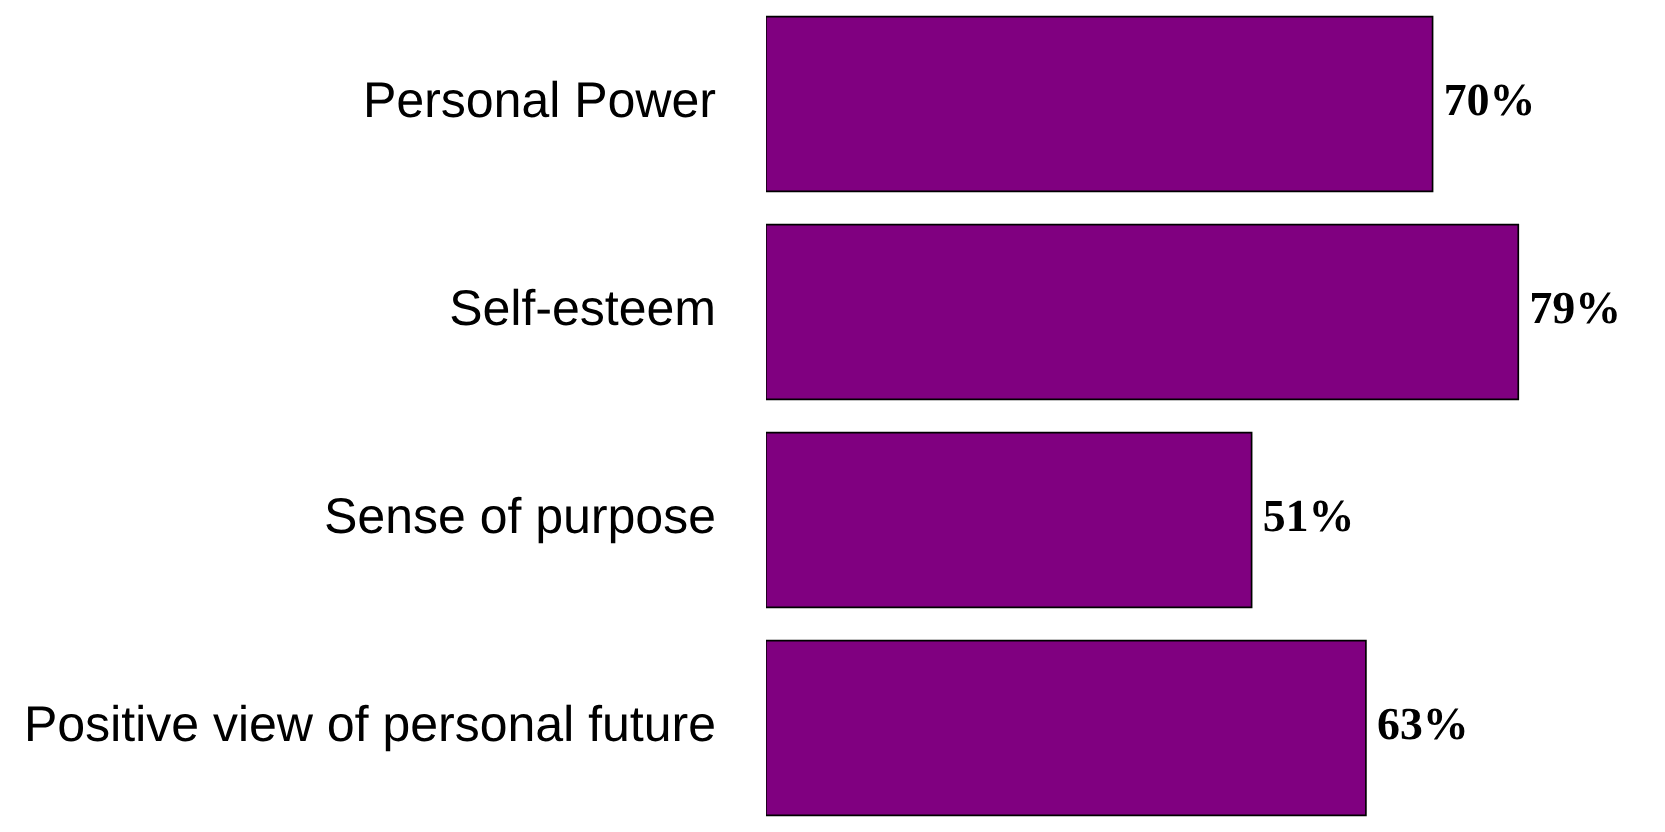  I want to click on y-tick-label: Positive view of personal future, so click(371, 728).